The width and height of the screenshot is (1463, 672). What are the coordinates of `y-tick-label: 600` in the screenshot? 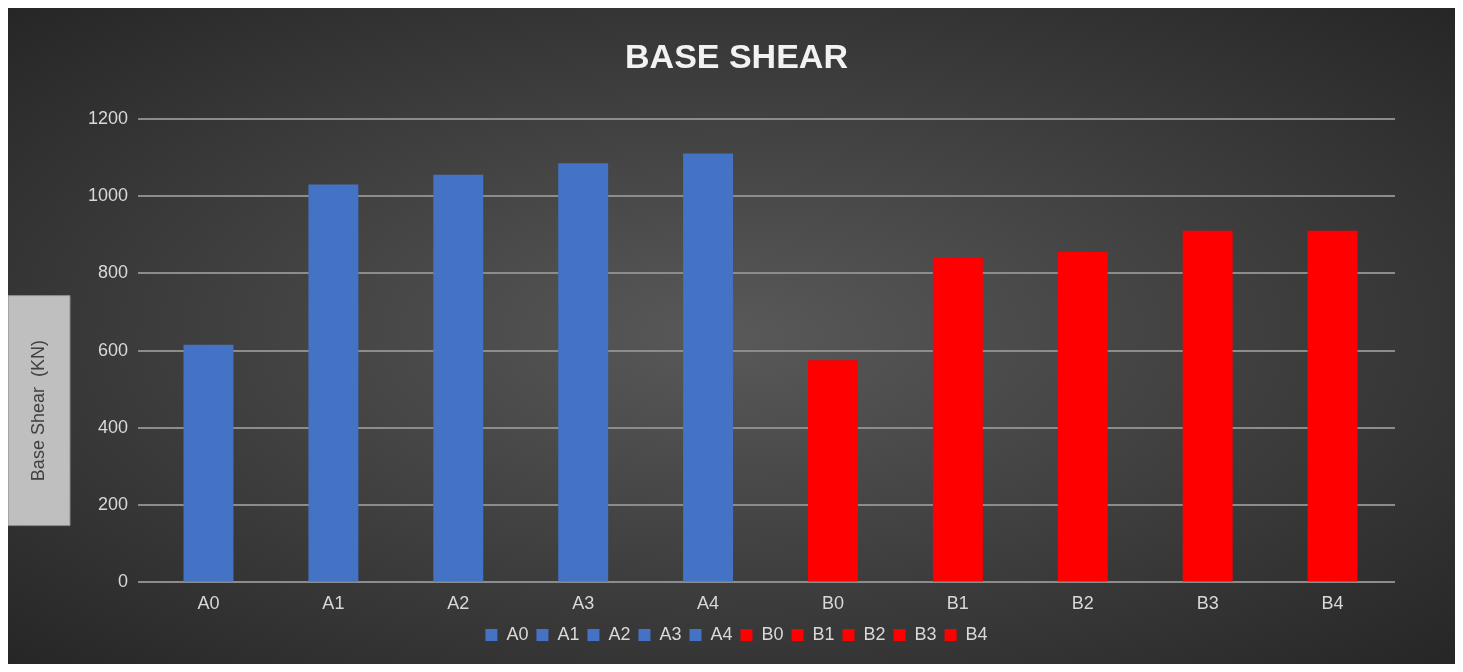 It's located at (113, 349).